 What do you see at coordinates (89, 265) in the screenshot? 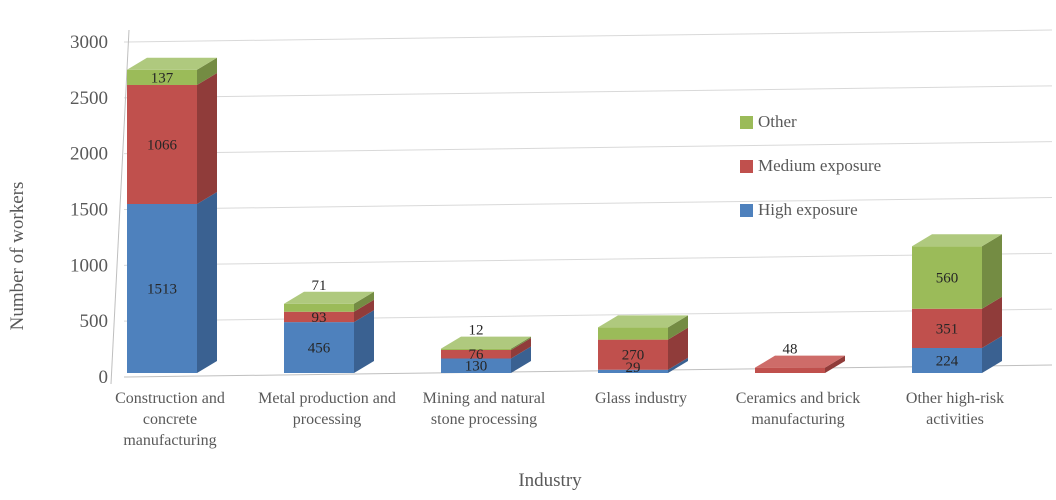
I see `y-tick-label: 1000` at bounding box center [89, 265].